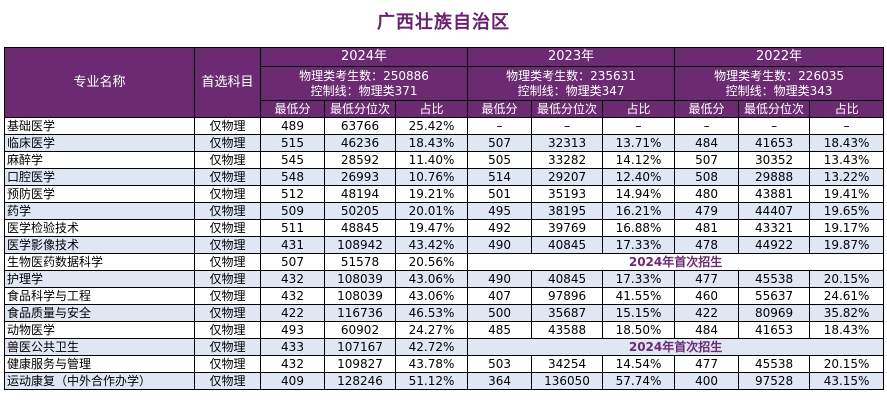 The image size is (887, 403). I want to click on min-score-cell-2022: 507, so click(707, 160).